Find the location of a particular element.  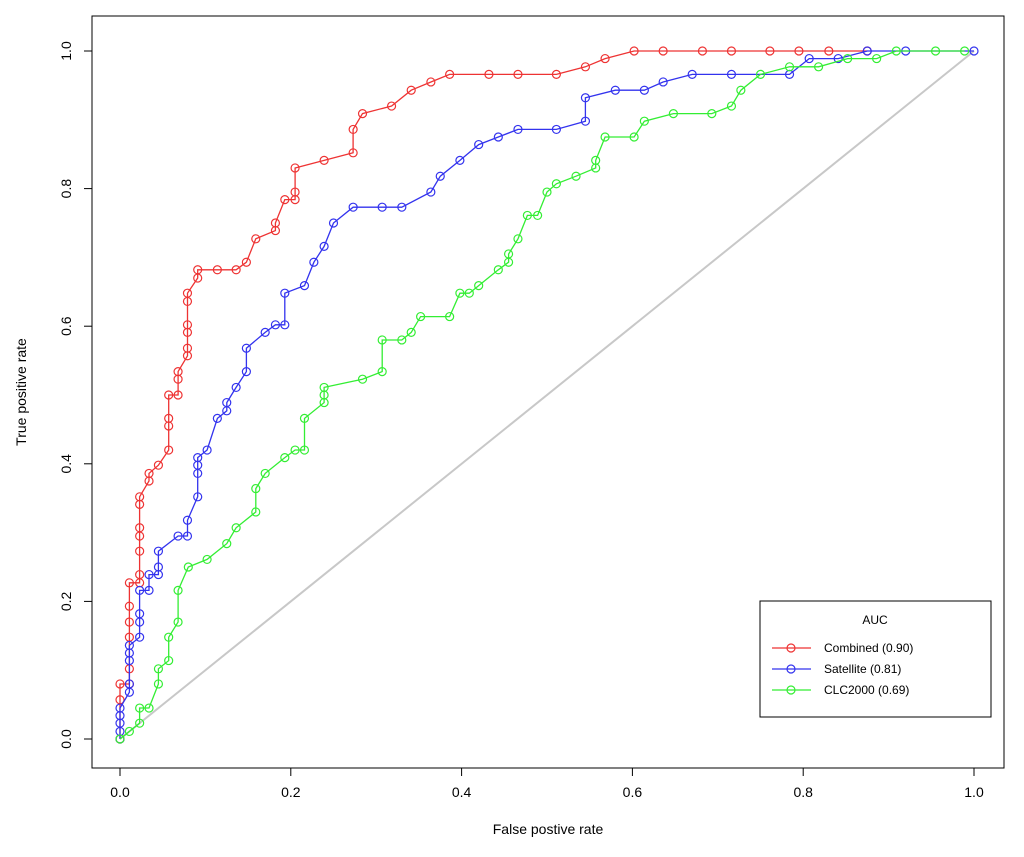

x-tick-label: 0.2 is located at coordinates (291, 792).